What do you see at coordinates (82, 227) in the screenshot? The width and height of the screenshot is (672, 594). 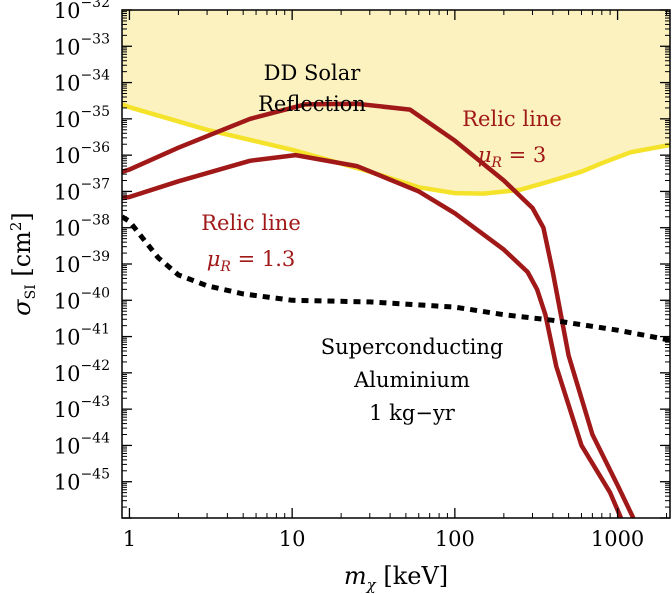 I see `y-tick-label: 10−38` at bounding box center [82, 227].